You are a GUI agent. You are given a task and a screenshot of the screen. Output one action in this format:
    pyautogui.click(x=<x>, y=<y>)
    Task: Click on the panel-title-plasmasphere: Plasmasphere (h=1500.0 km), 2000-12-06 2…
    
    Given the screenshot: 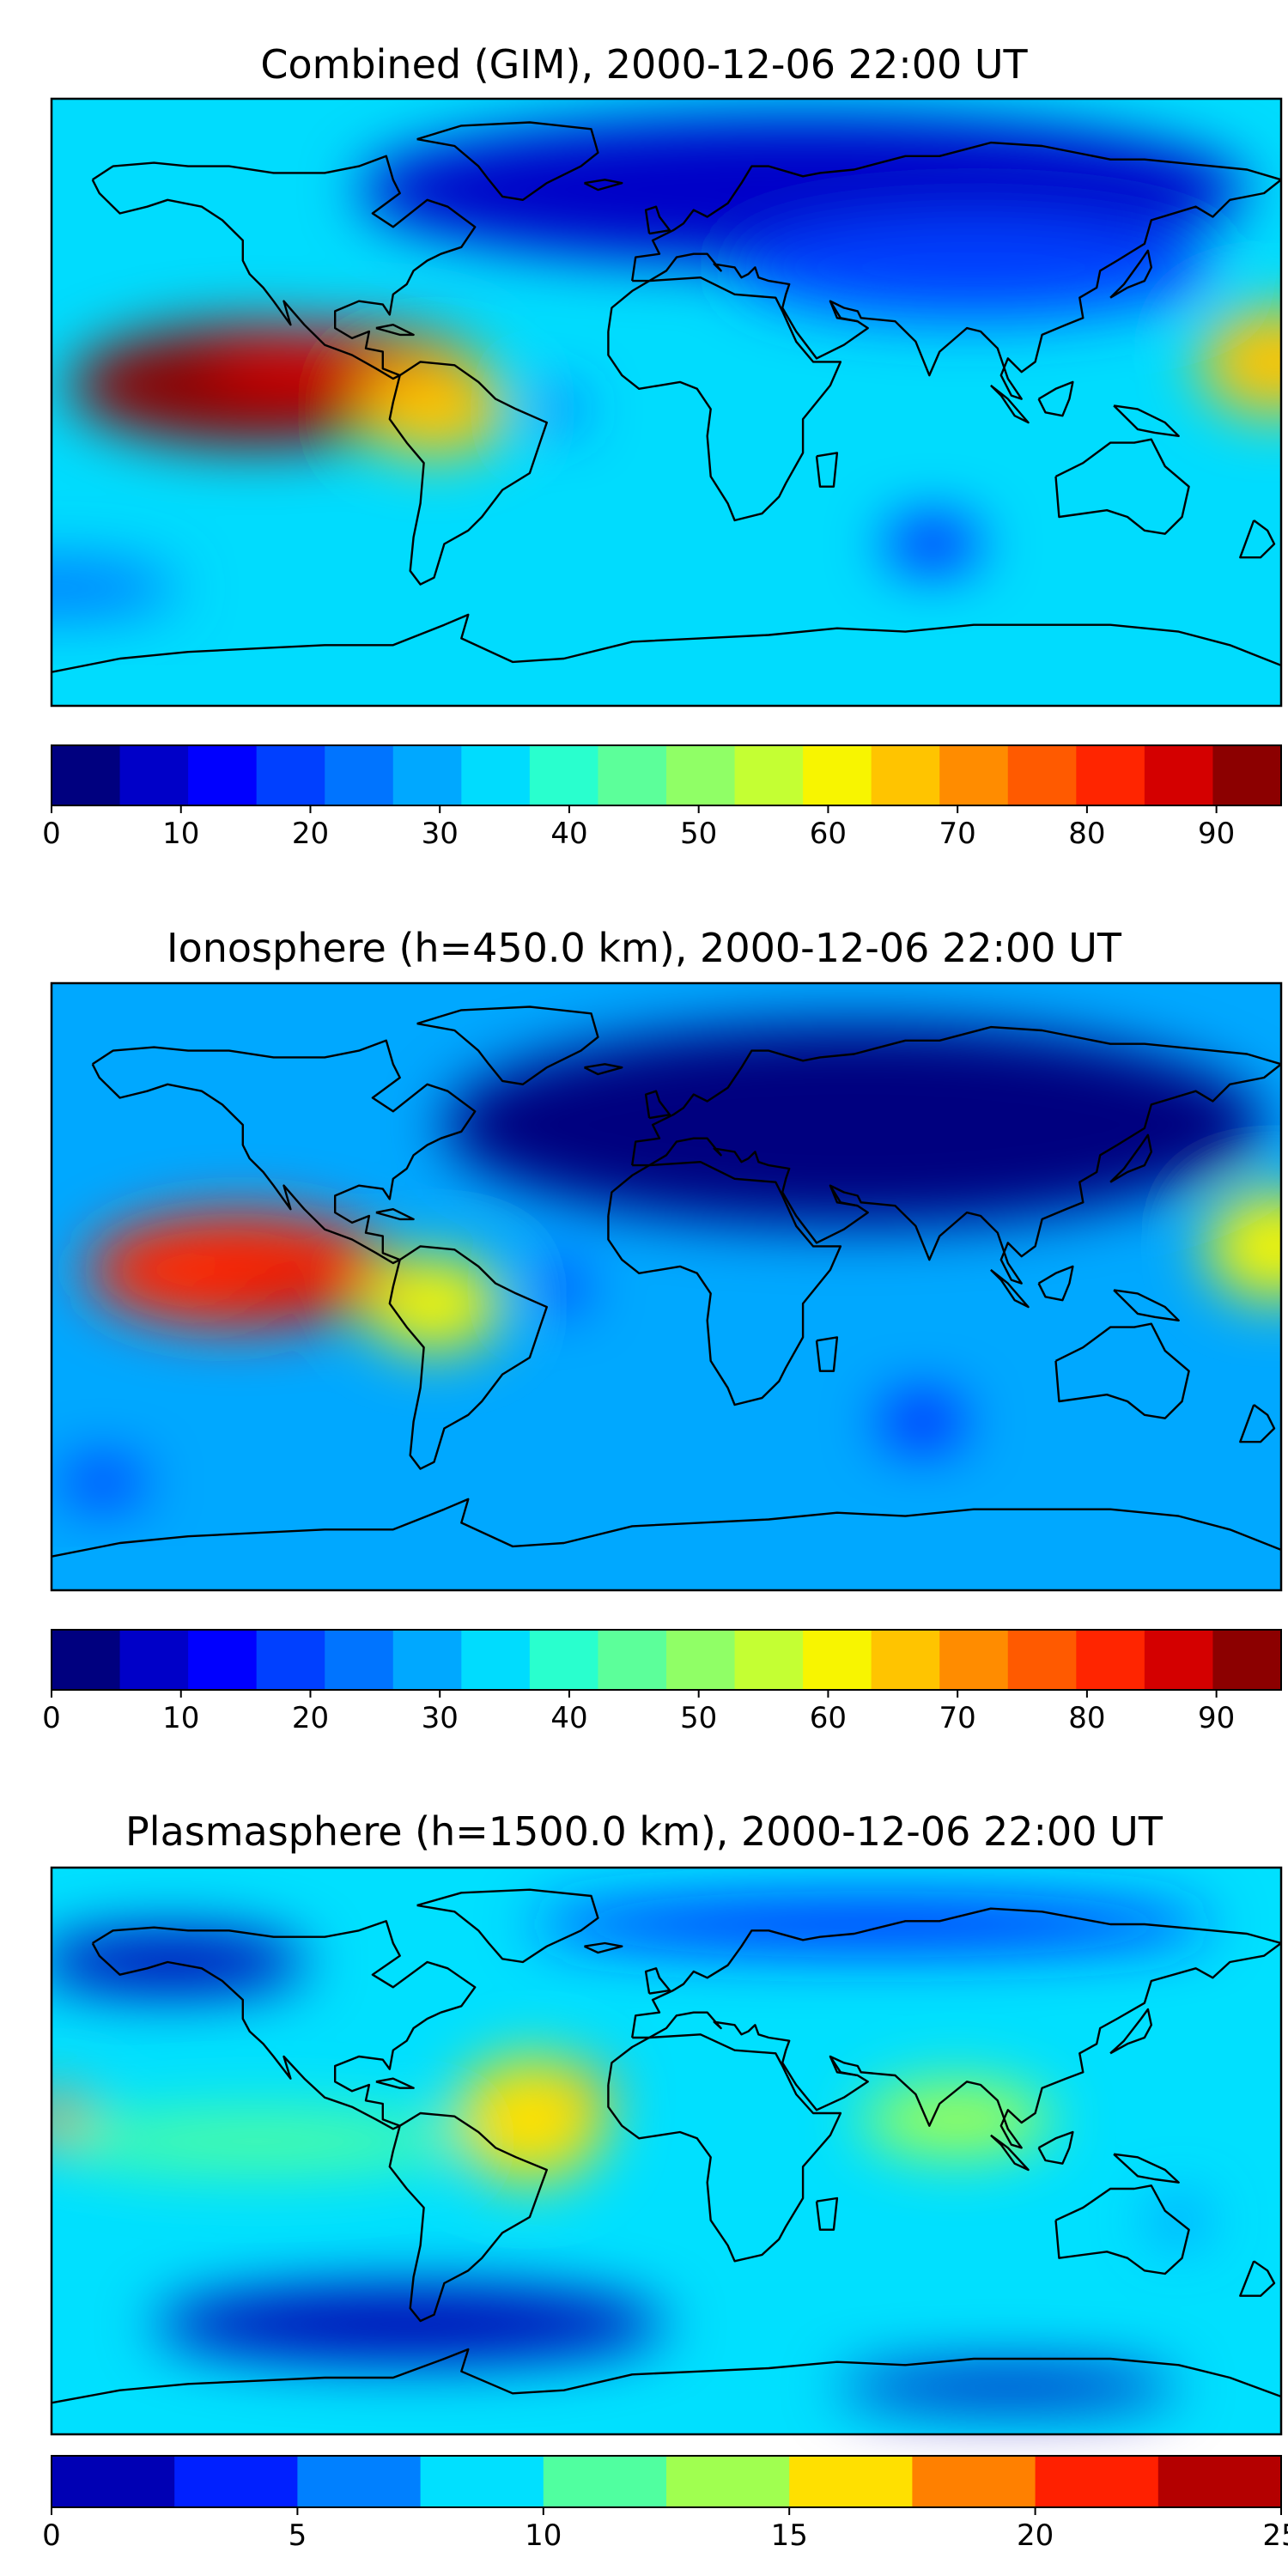 What is the action you would take?
    pyautogui.click(x=644, y=1831)
    